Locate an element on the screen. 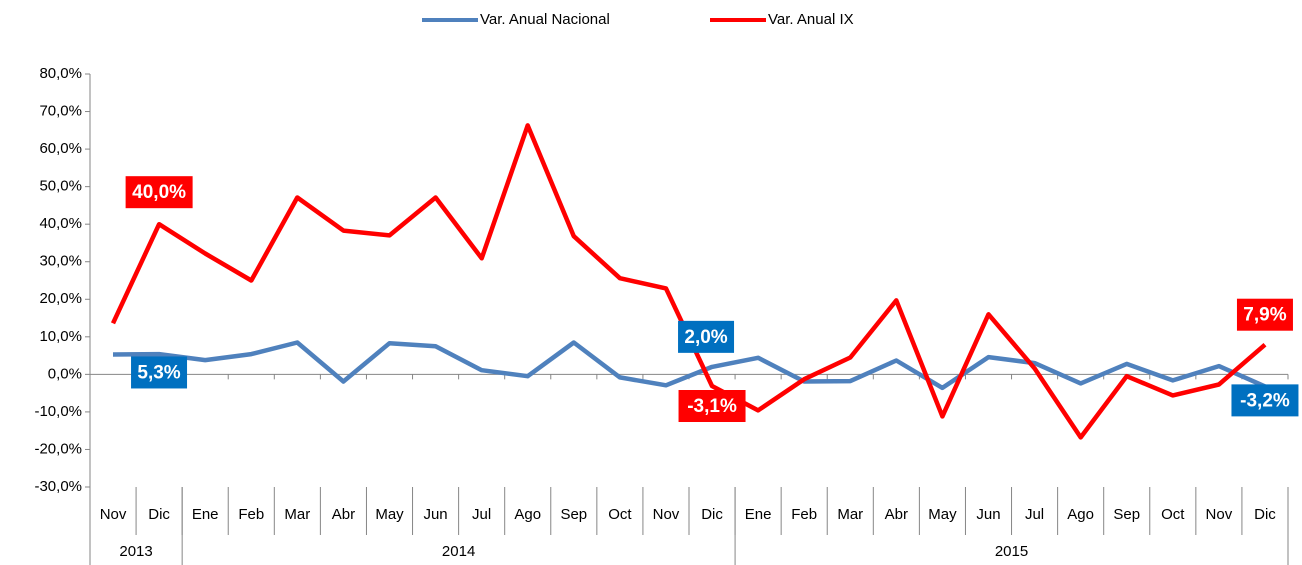 Image resolution: width=1302 pixels, height=565 pixels. group-label: 2015 is located at coordinates (1011, 551).